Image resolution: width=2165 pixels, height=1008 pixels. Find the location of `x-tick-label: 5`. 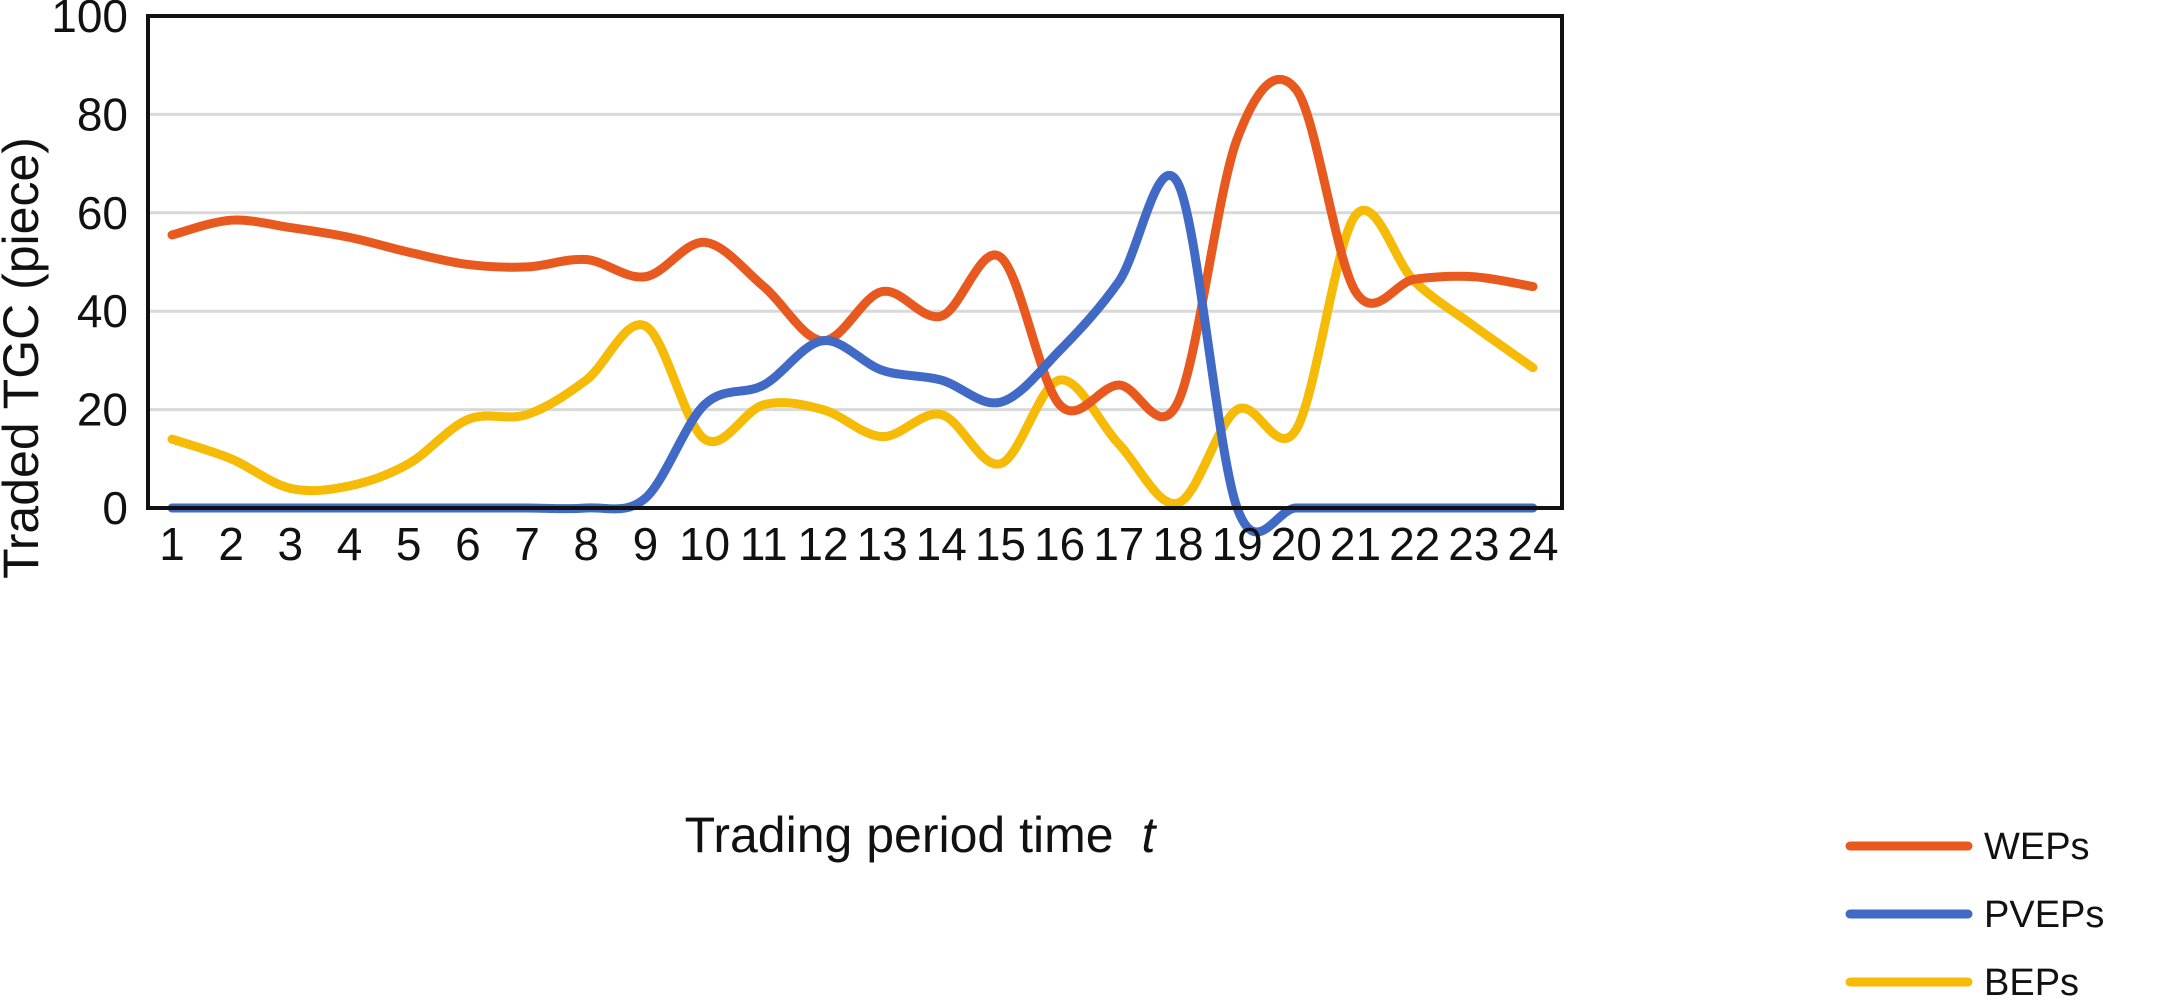

x-tick-label: 5 is located at coordinates (409, 544).